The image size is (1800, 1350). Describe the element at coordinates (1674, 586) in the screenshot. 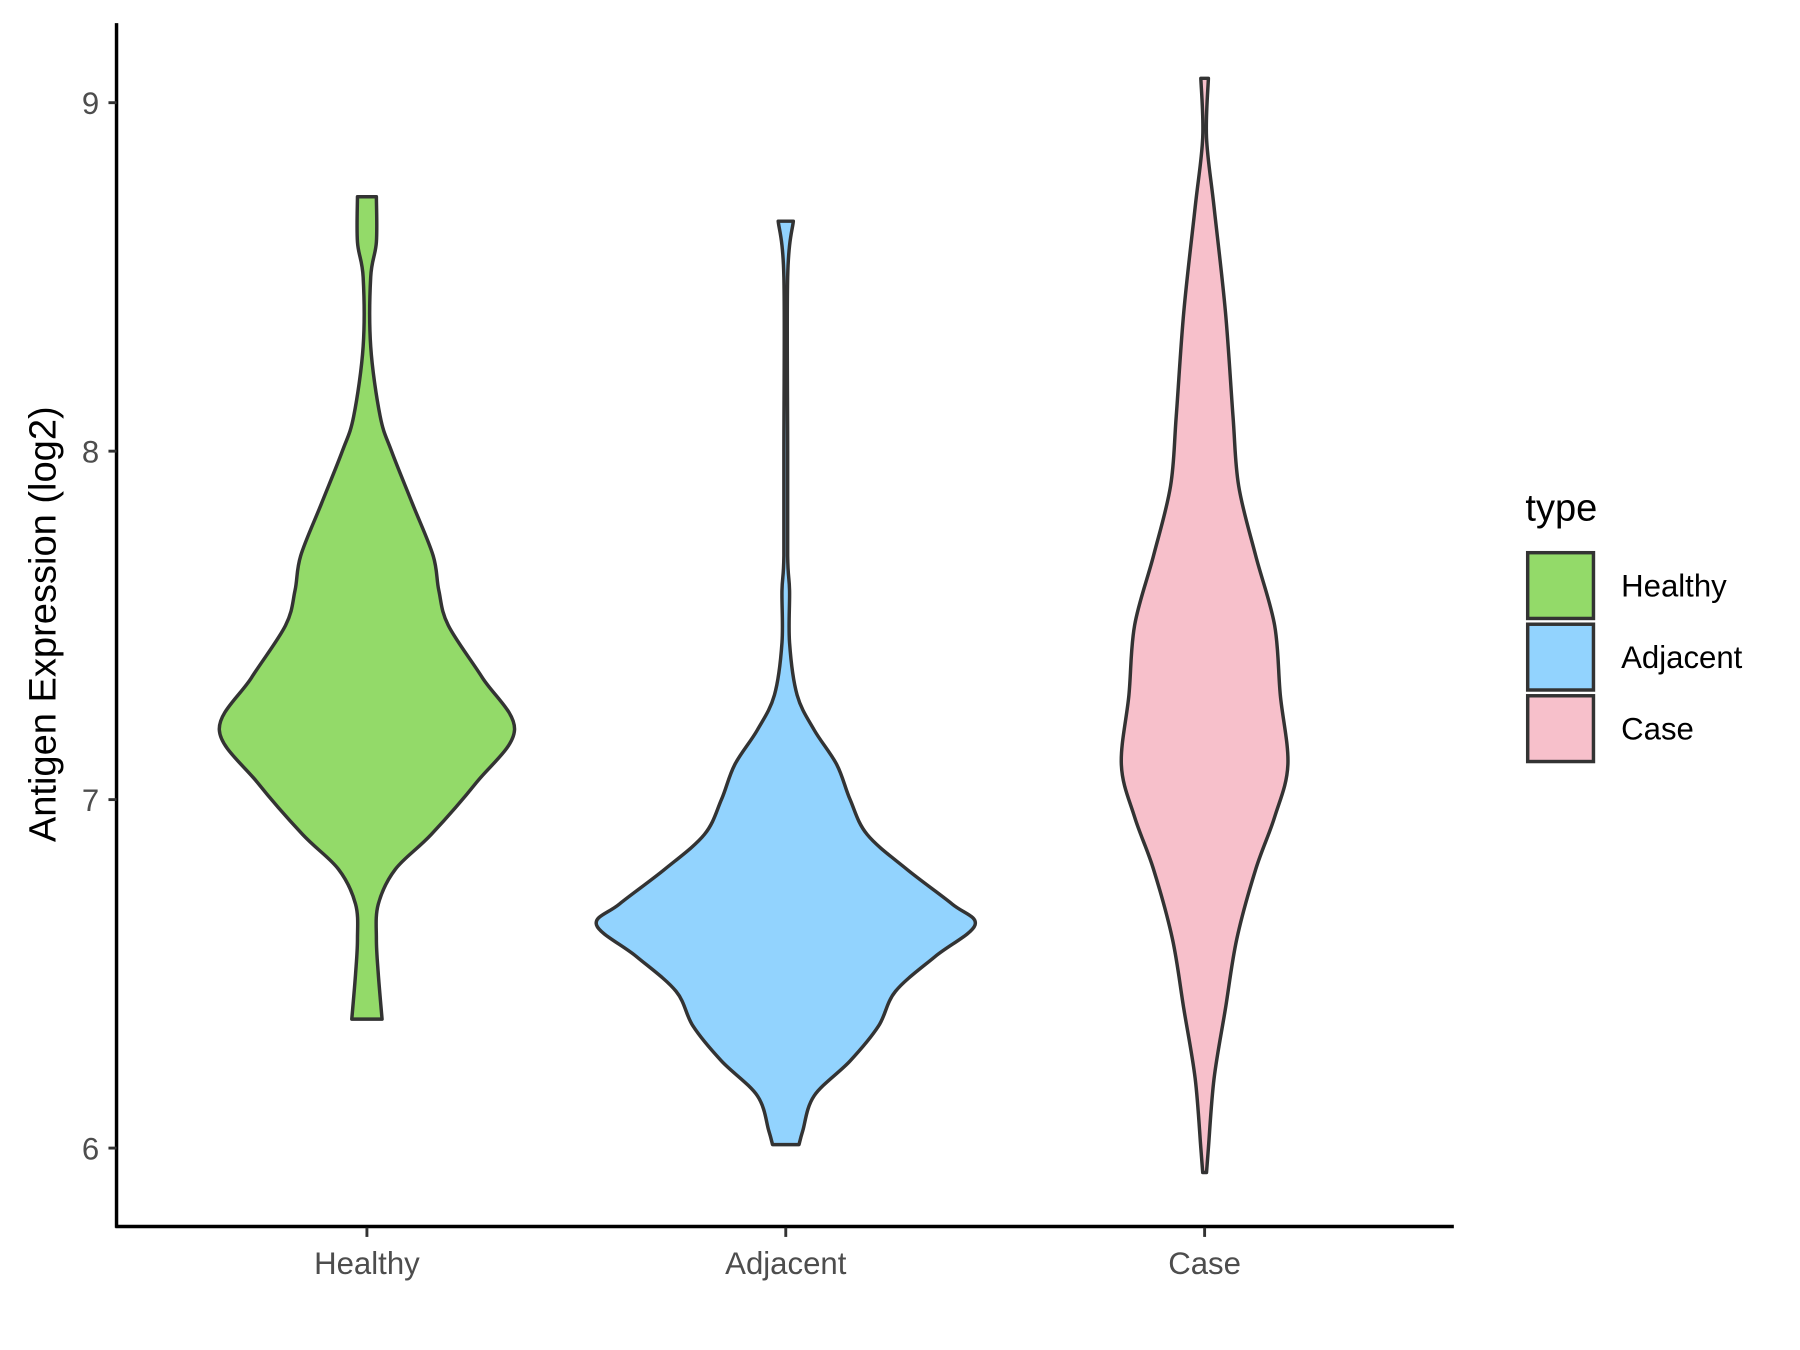

I see `legend-label: Healthy` at that location.